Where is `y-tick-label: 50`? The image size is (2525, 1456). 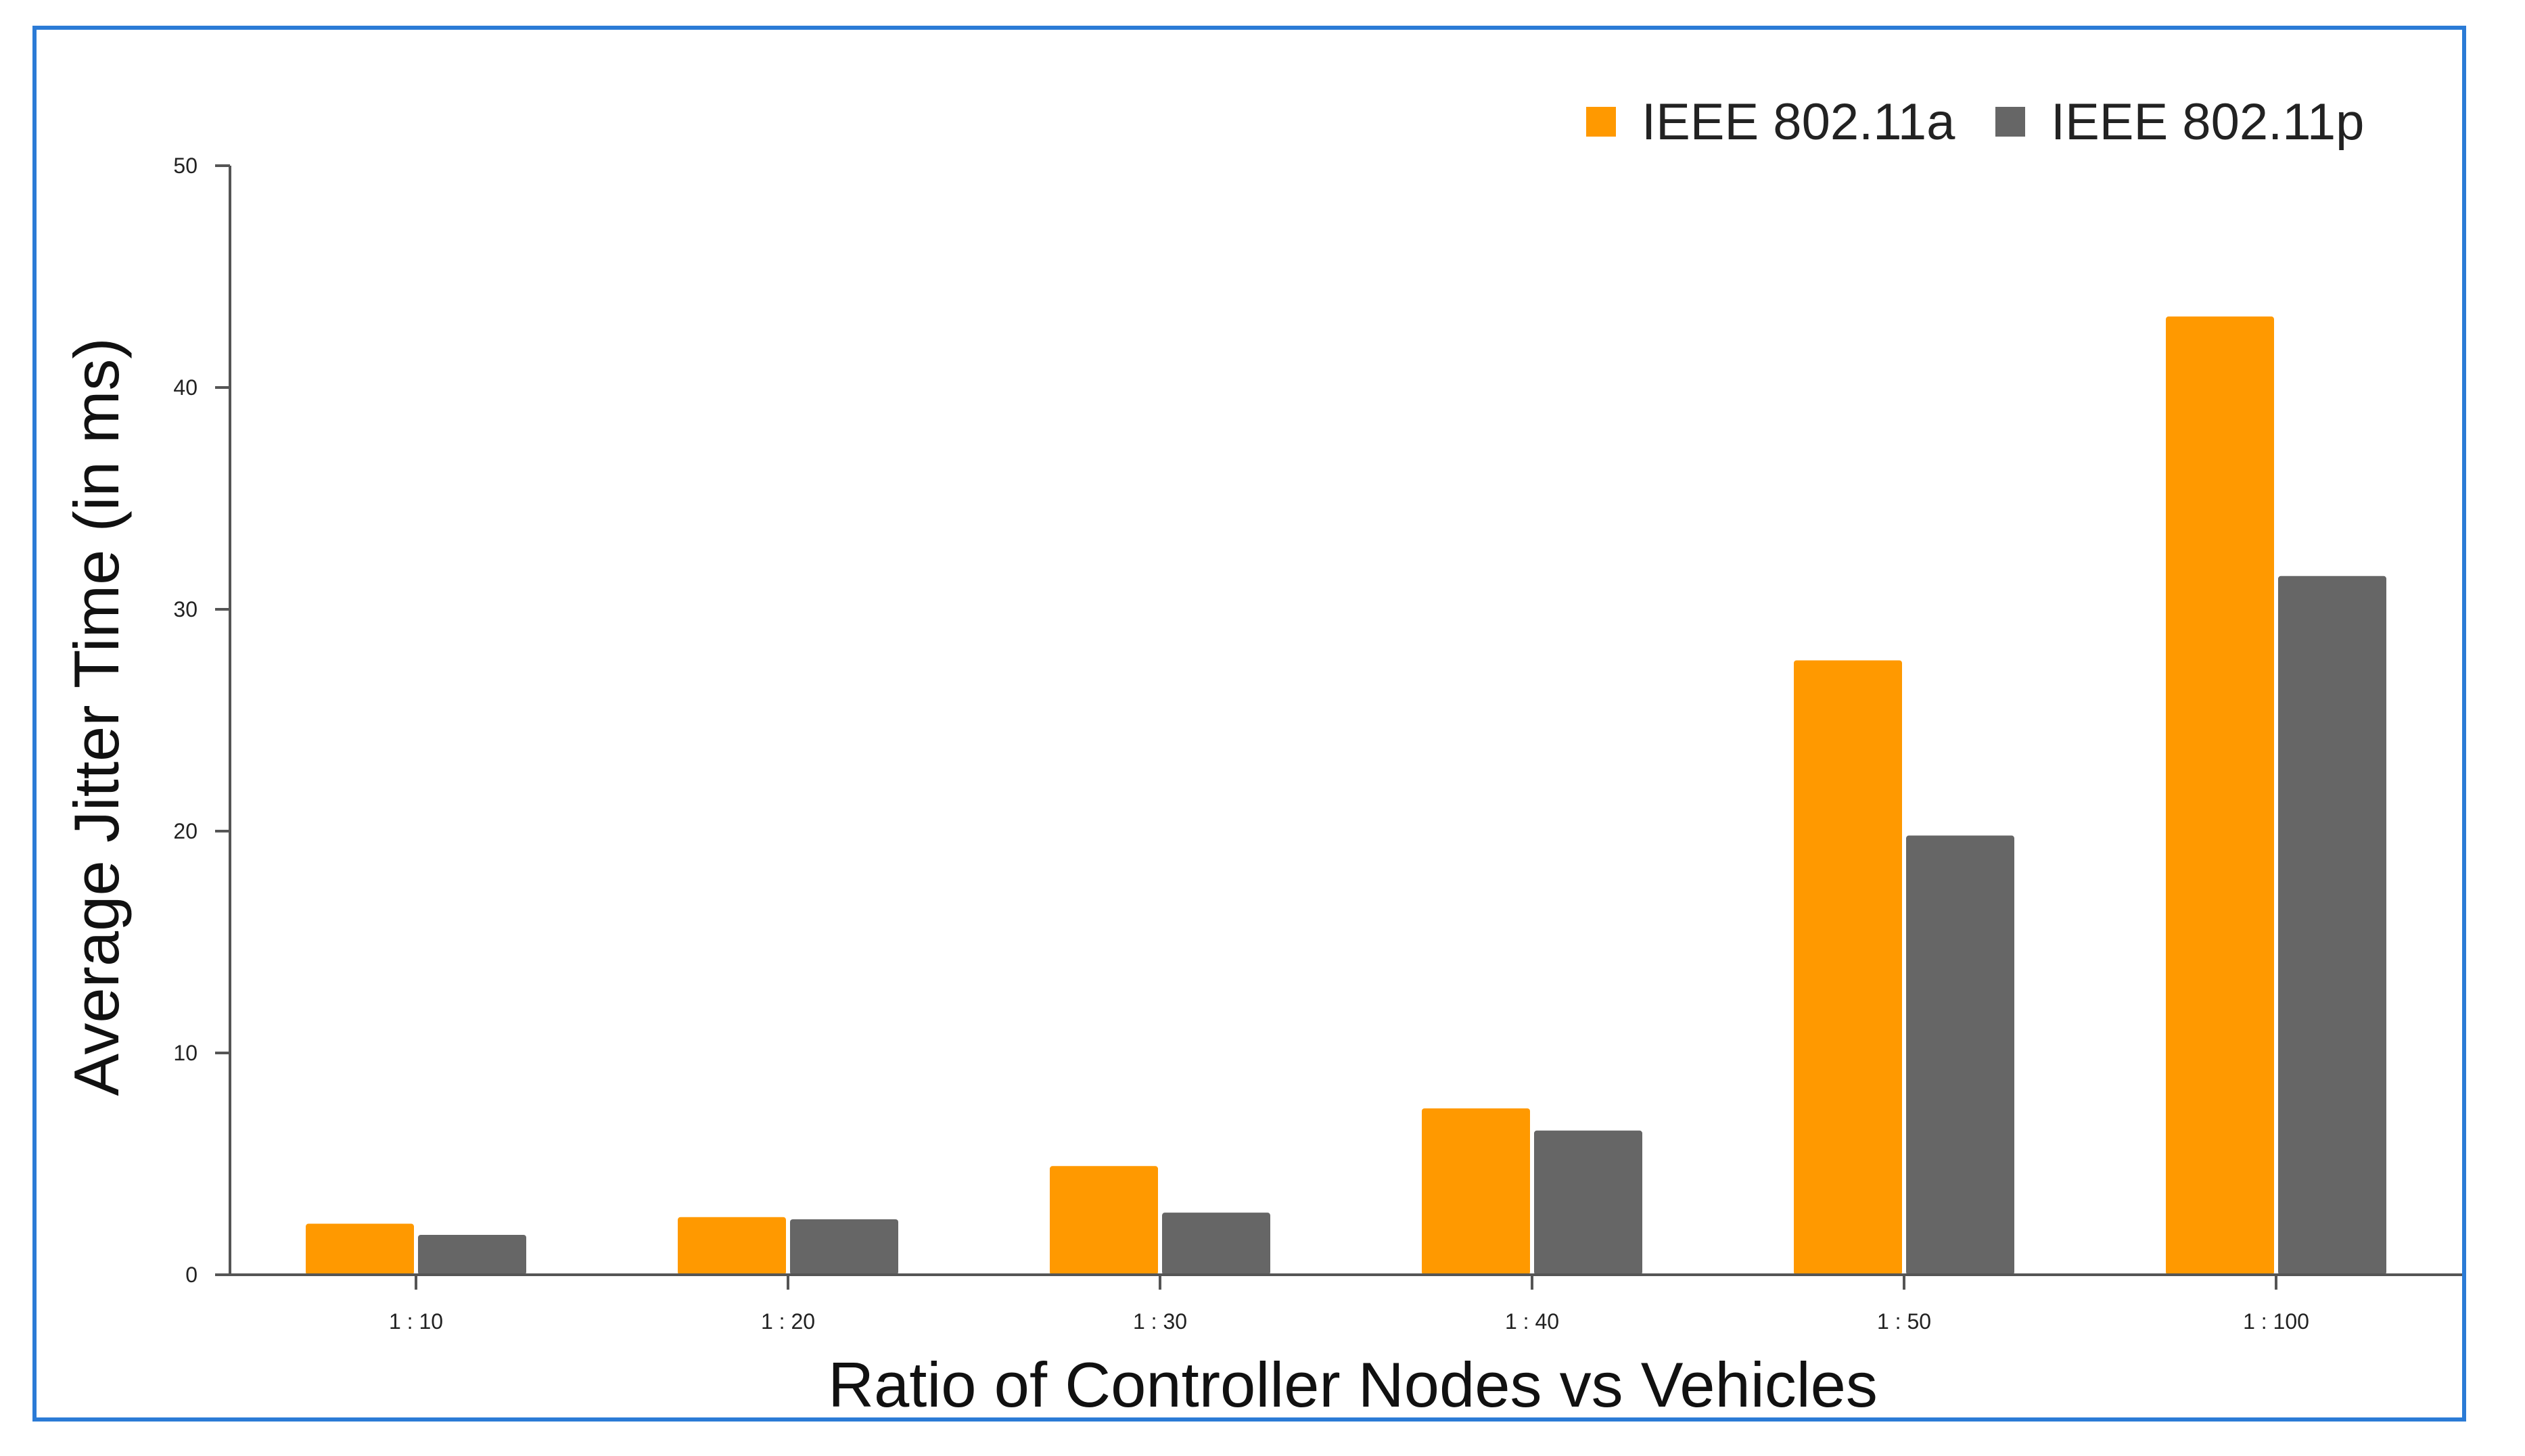 y-tick-label: 50 is located at coordinates (185, 166).